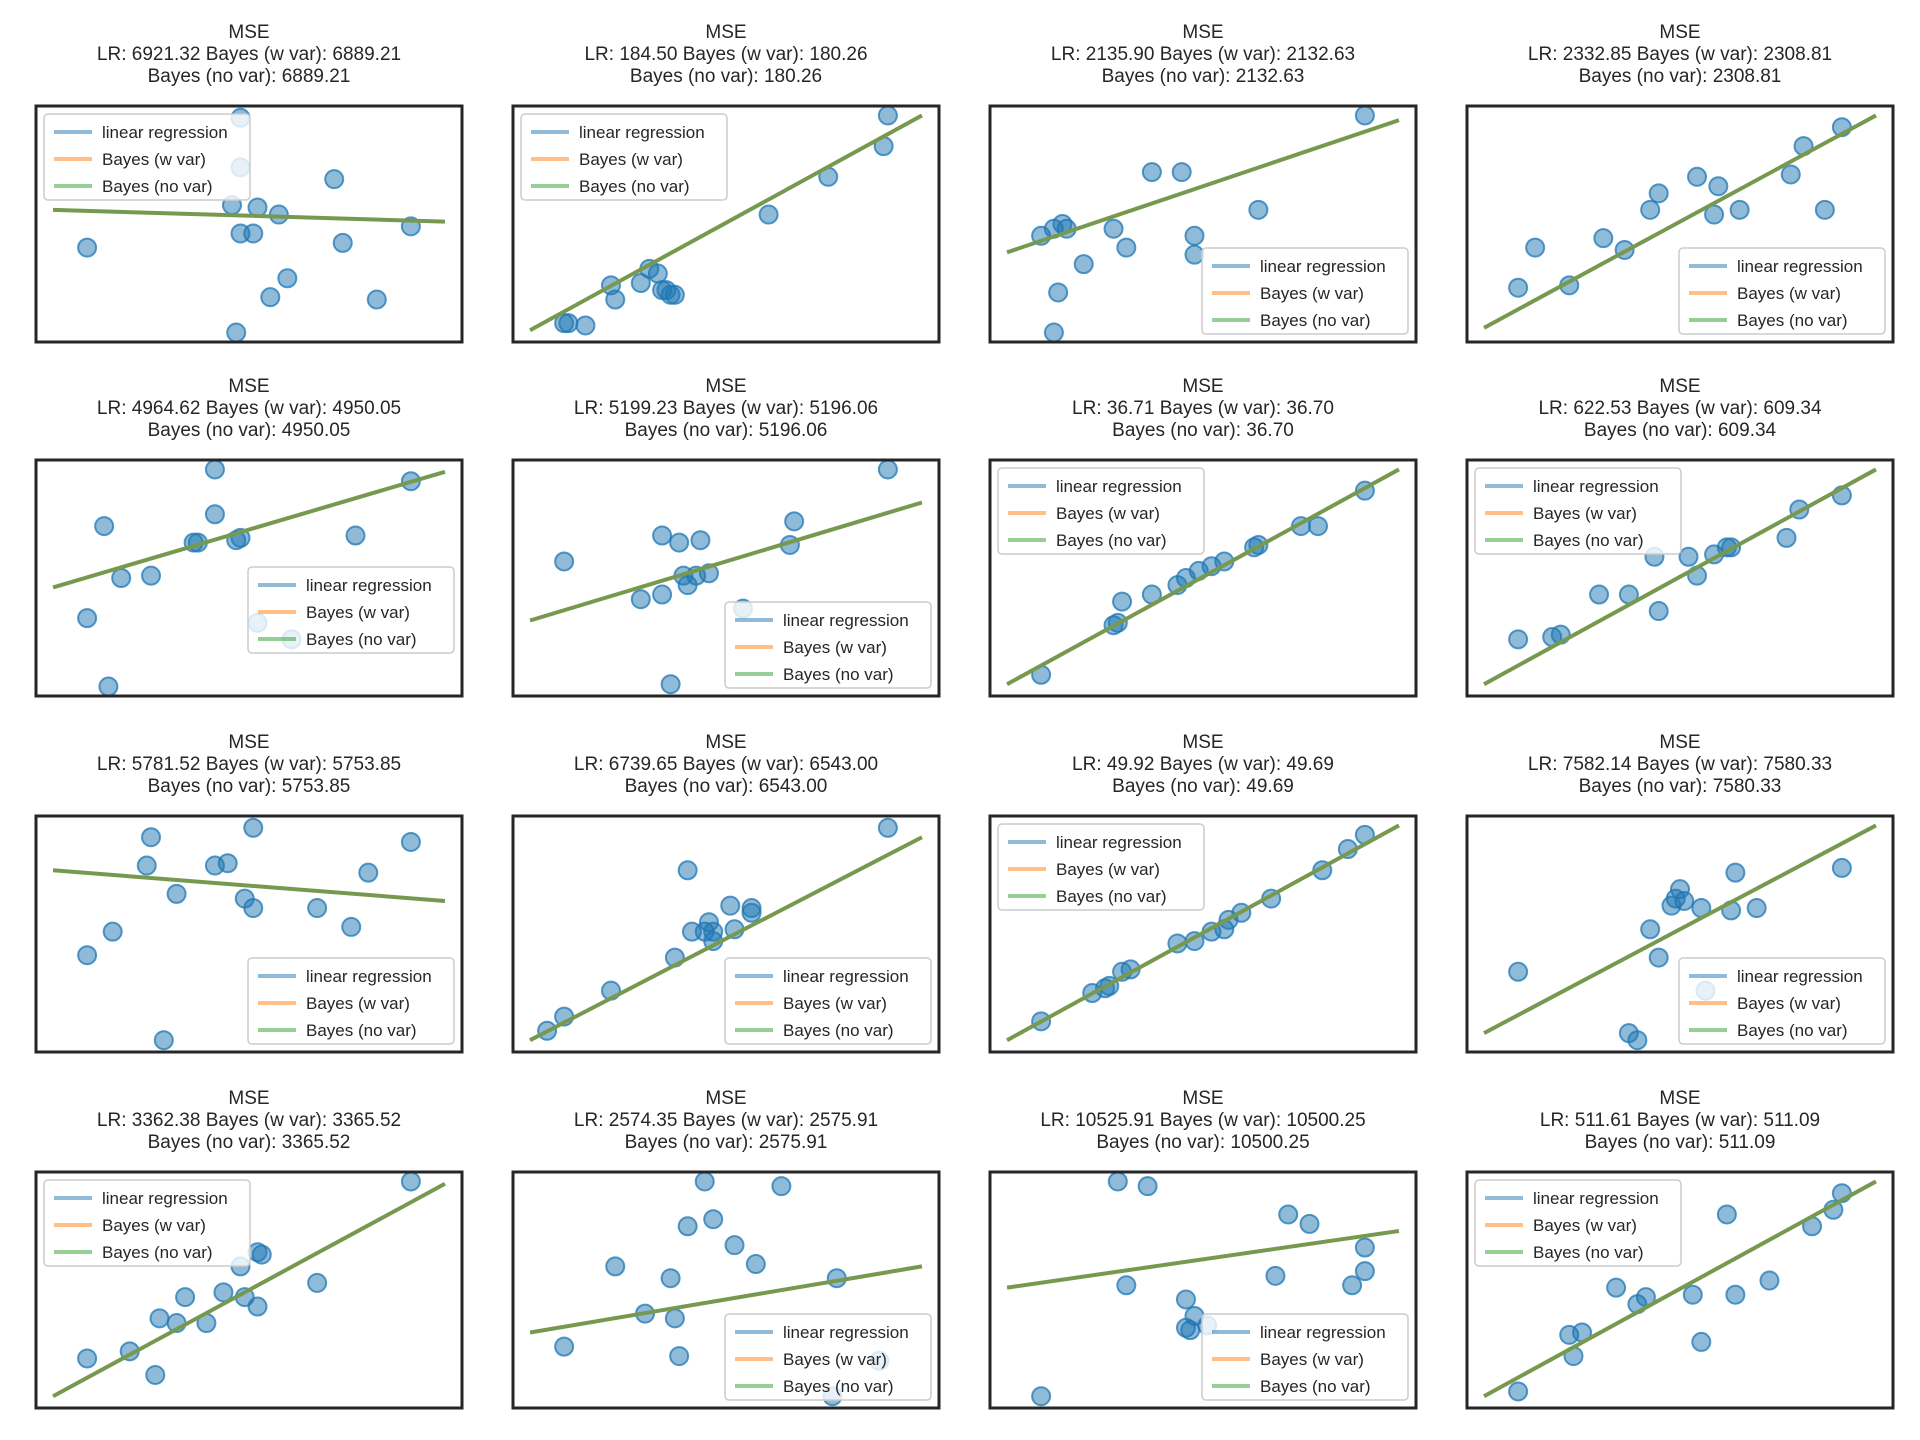 The width and height of the screenshot is (1920, 1440). What do you see at coordinates (249, 408) in the screenshot?
I see `subplot-subtitle: LR: 4964.62 Bayes (w var): 4950.05` at bounding box center [249, 408].